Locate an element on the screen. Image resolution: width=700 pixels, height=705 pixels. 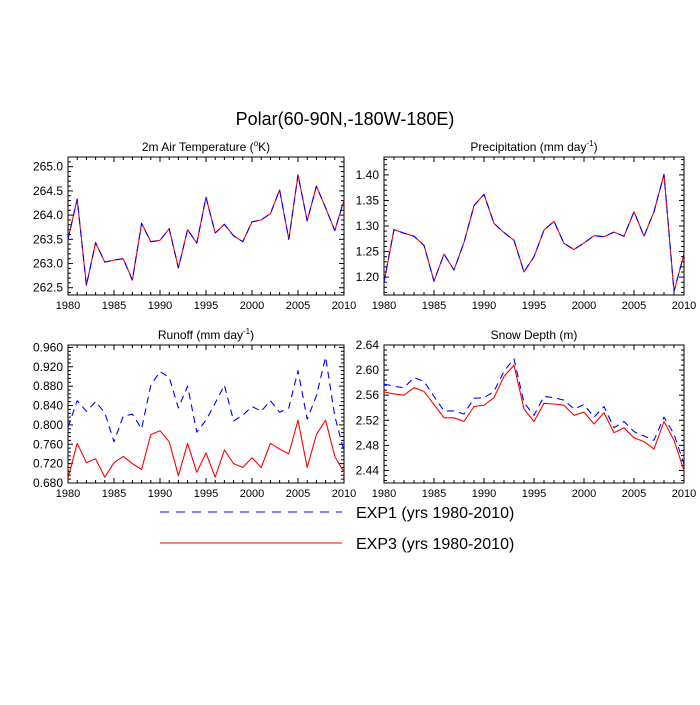
figure-title: Polar(60-90N,-180W-180E) is located at coordinates (345, 119).